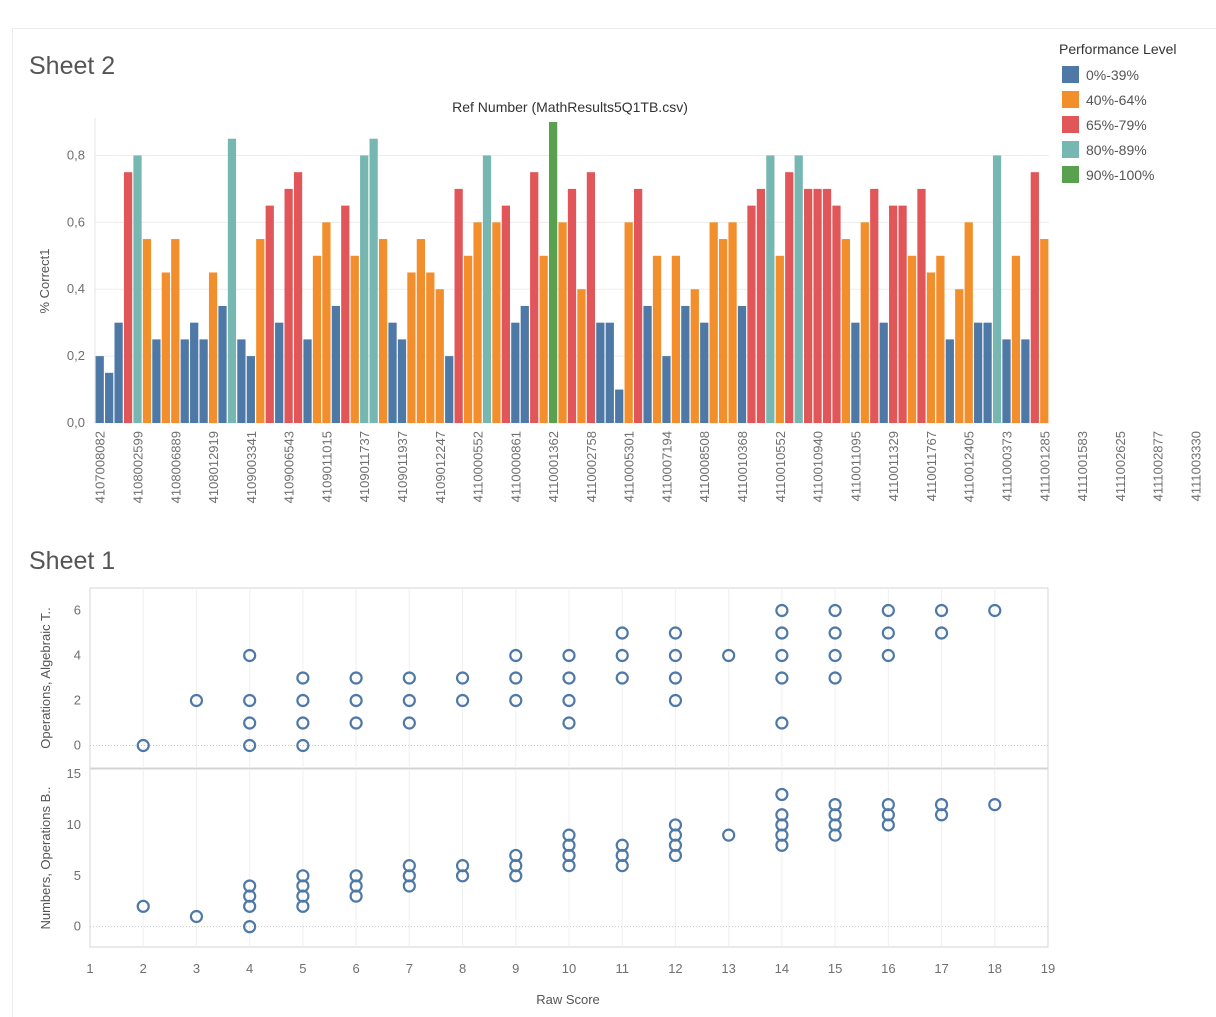 The image size is (1216, 1017). Describe the element at coordinates (77, 745) in the screenshot. I see `scatter-y-tick-label: 0` at that location.